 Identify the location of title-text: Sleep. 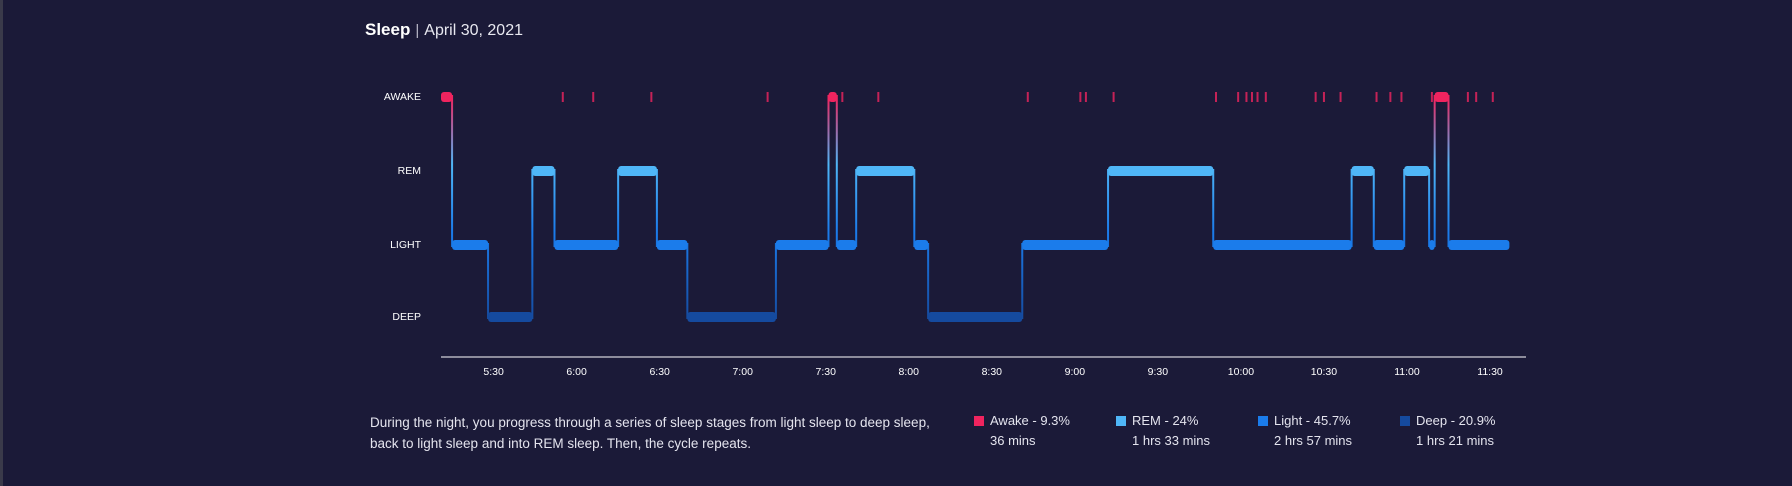
(388, 29).